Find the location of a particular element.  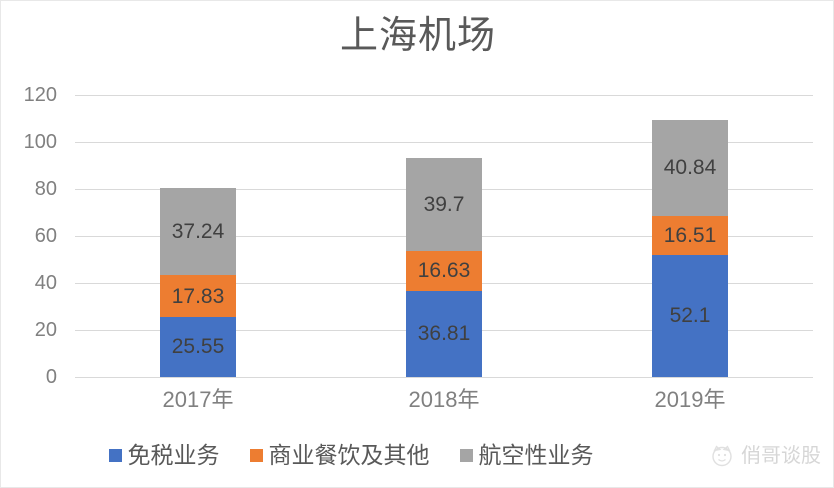

bar-segment: 16.51 is located at coordinates (690, 235).